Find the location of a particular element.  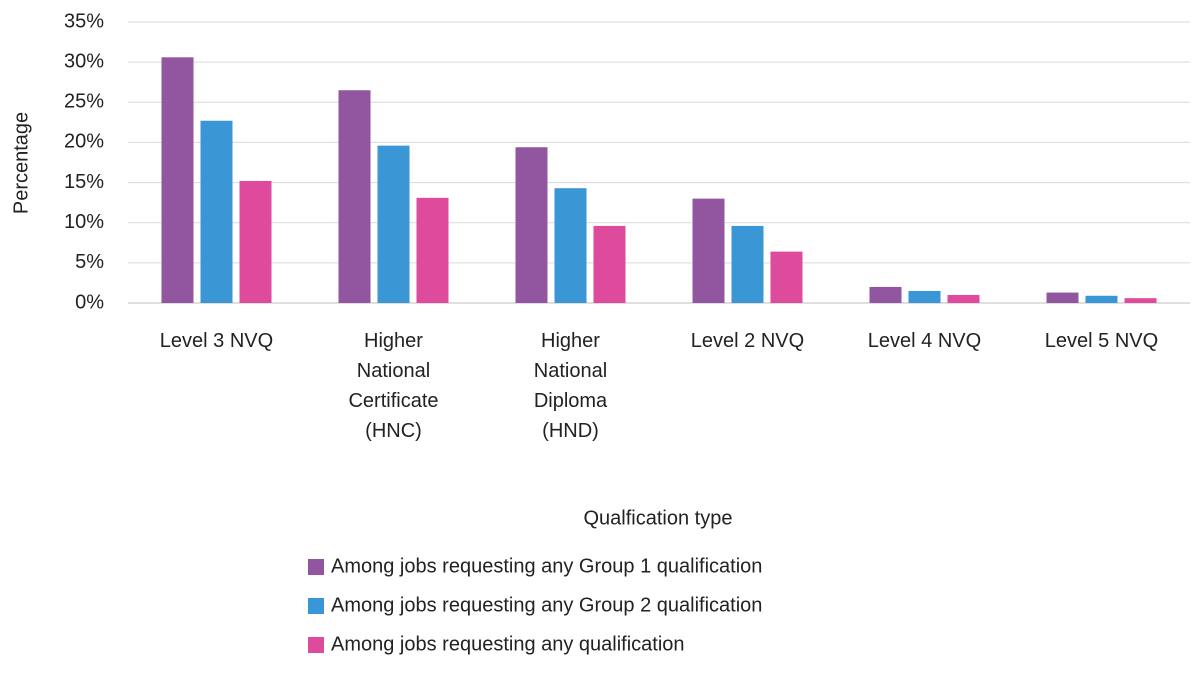

x-axis-title: Qualfication type is located at coordinates (658, 518).